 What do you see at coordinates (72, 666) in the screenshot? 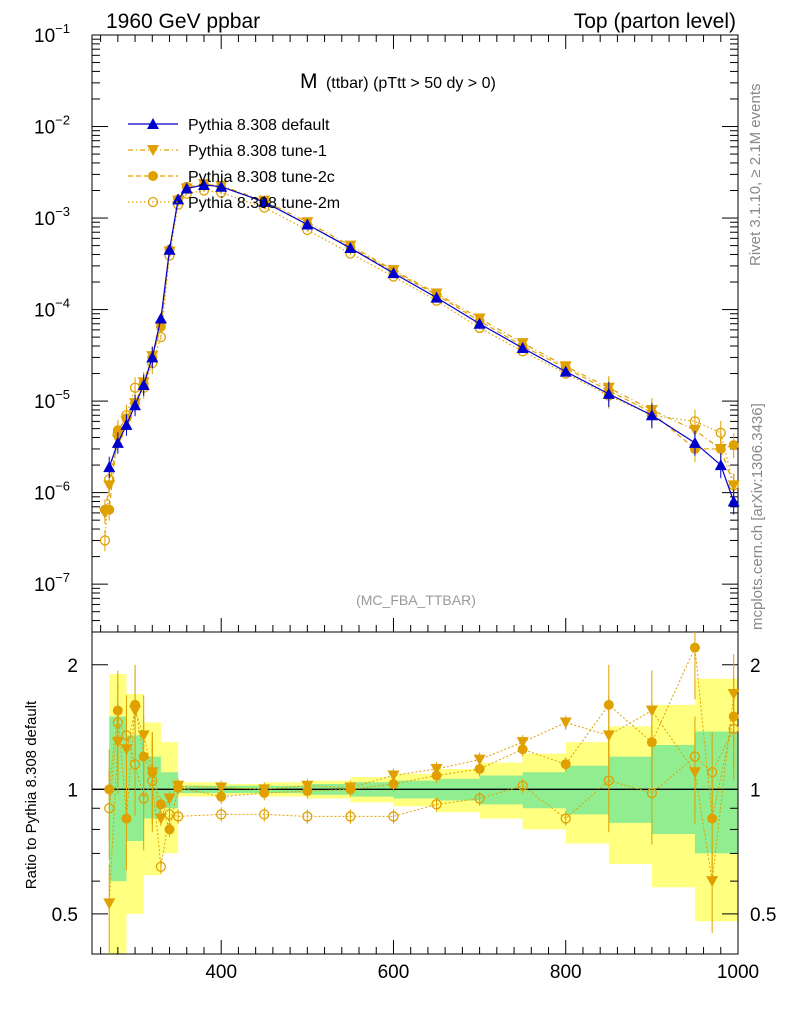
I see `ratio-y-tick-label-left: 2` at bounding box center [72, 666].